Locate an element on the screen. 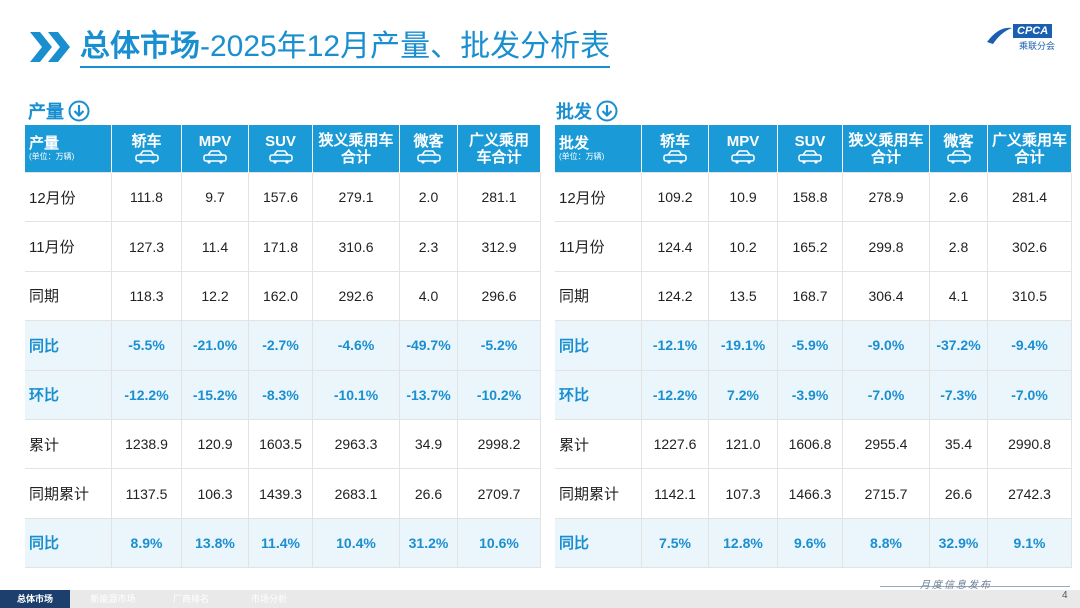 The width and height of the screenshot is (1080, 608). column-header: 轿车 is located at coordinates (147, 149).